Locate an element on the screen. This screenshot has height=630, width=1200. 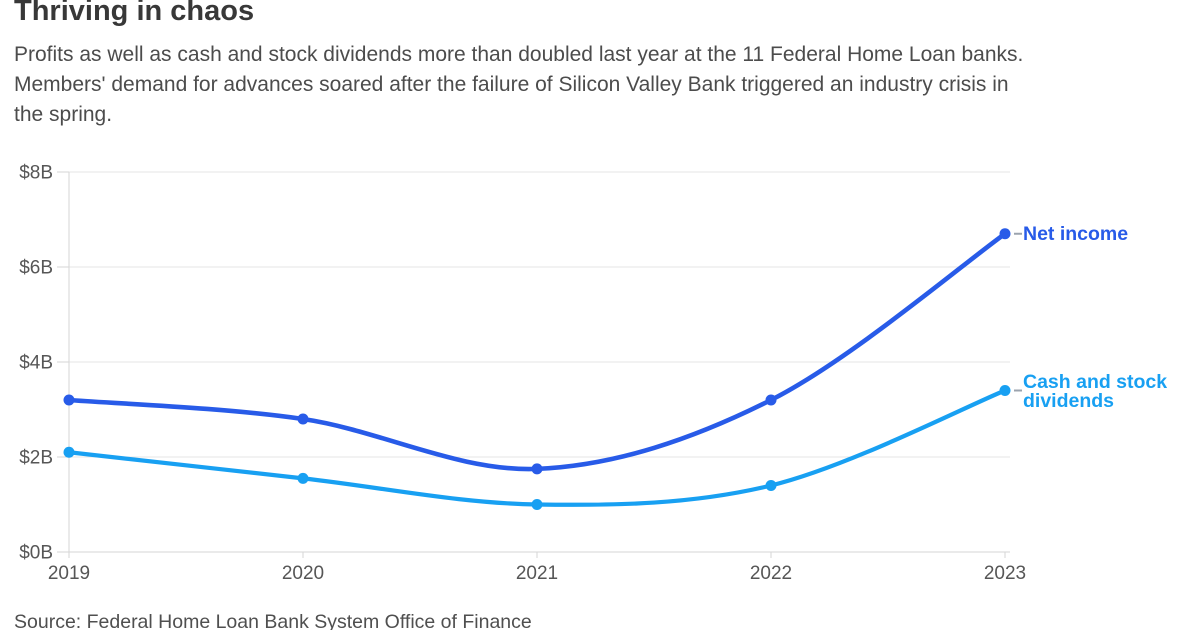
y-tick-label: $0B is located at coordinates (36, 553).